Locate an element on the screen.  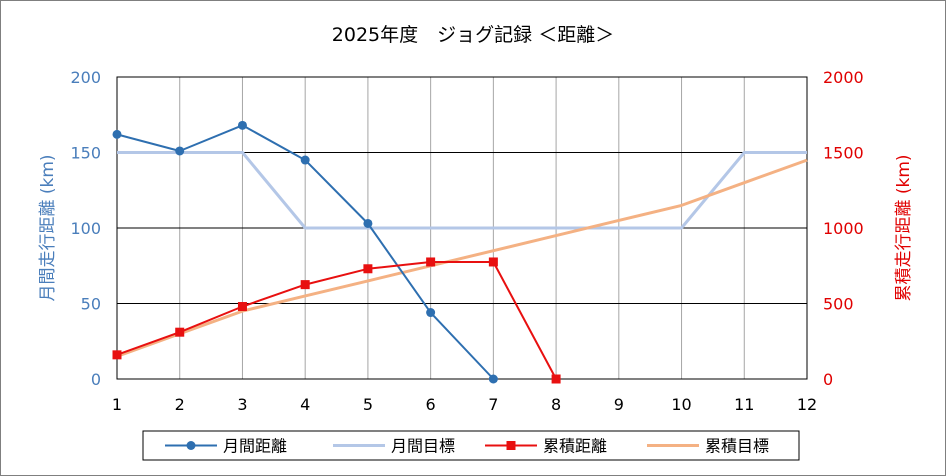
x-axis-tick-label: 4 is located at coordinates (305, 404).